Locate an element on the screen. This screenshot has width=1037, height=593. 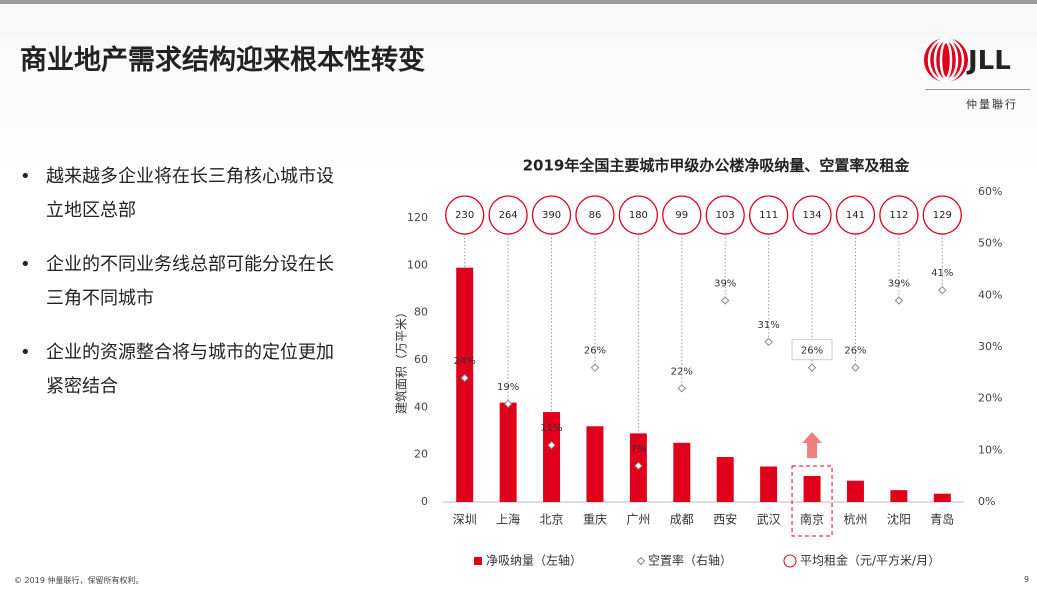
logo-text: JLL is located at coordinates (989, 61).